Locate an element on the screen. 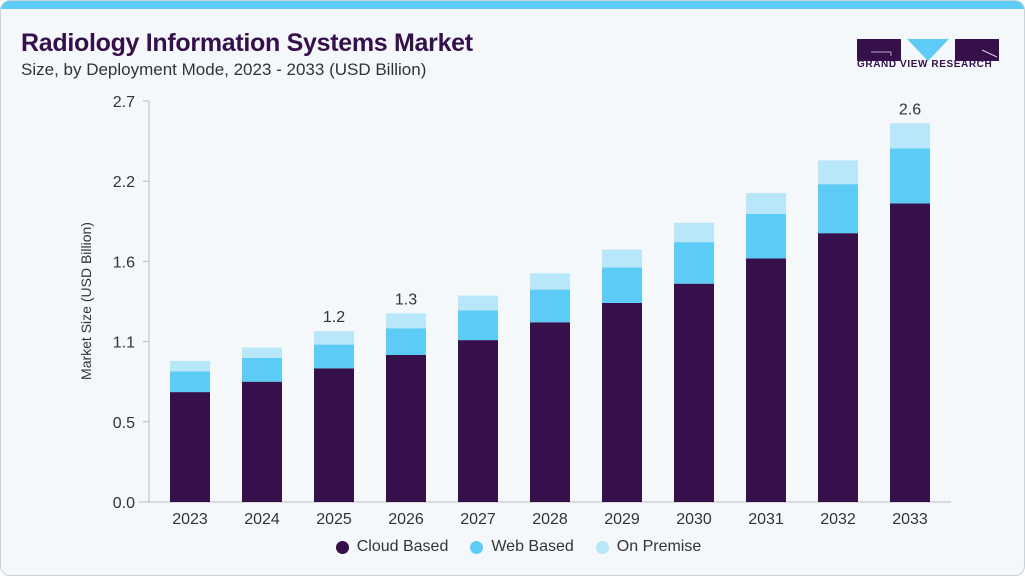 The image size is (1025, 576). bar-on-premise-2028 is located at coordinates (550, 281).